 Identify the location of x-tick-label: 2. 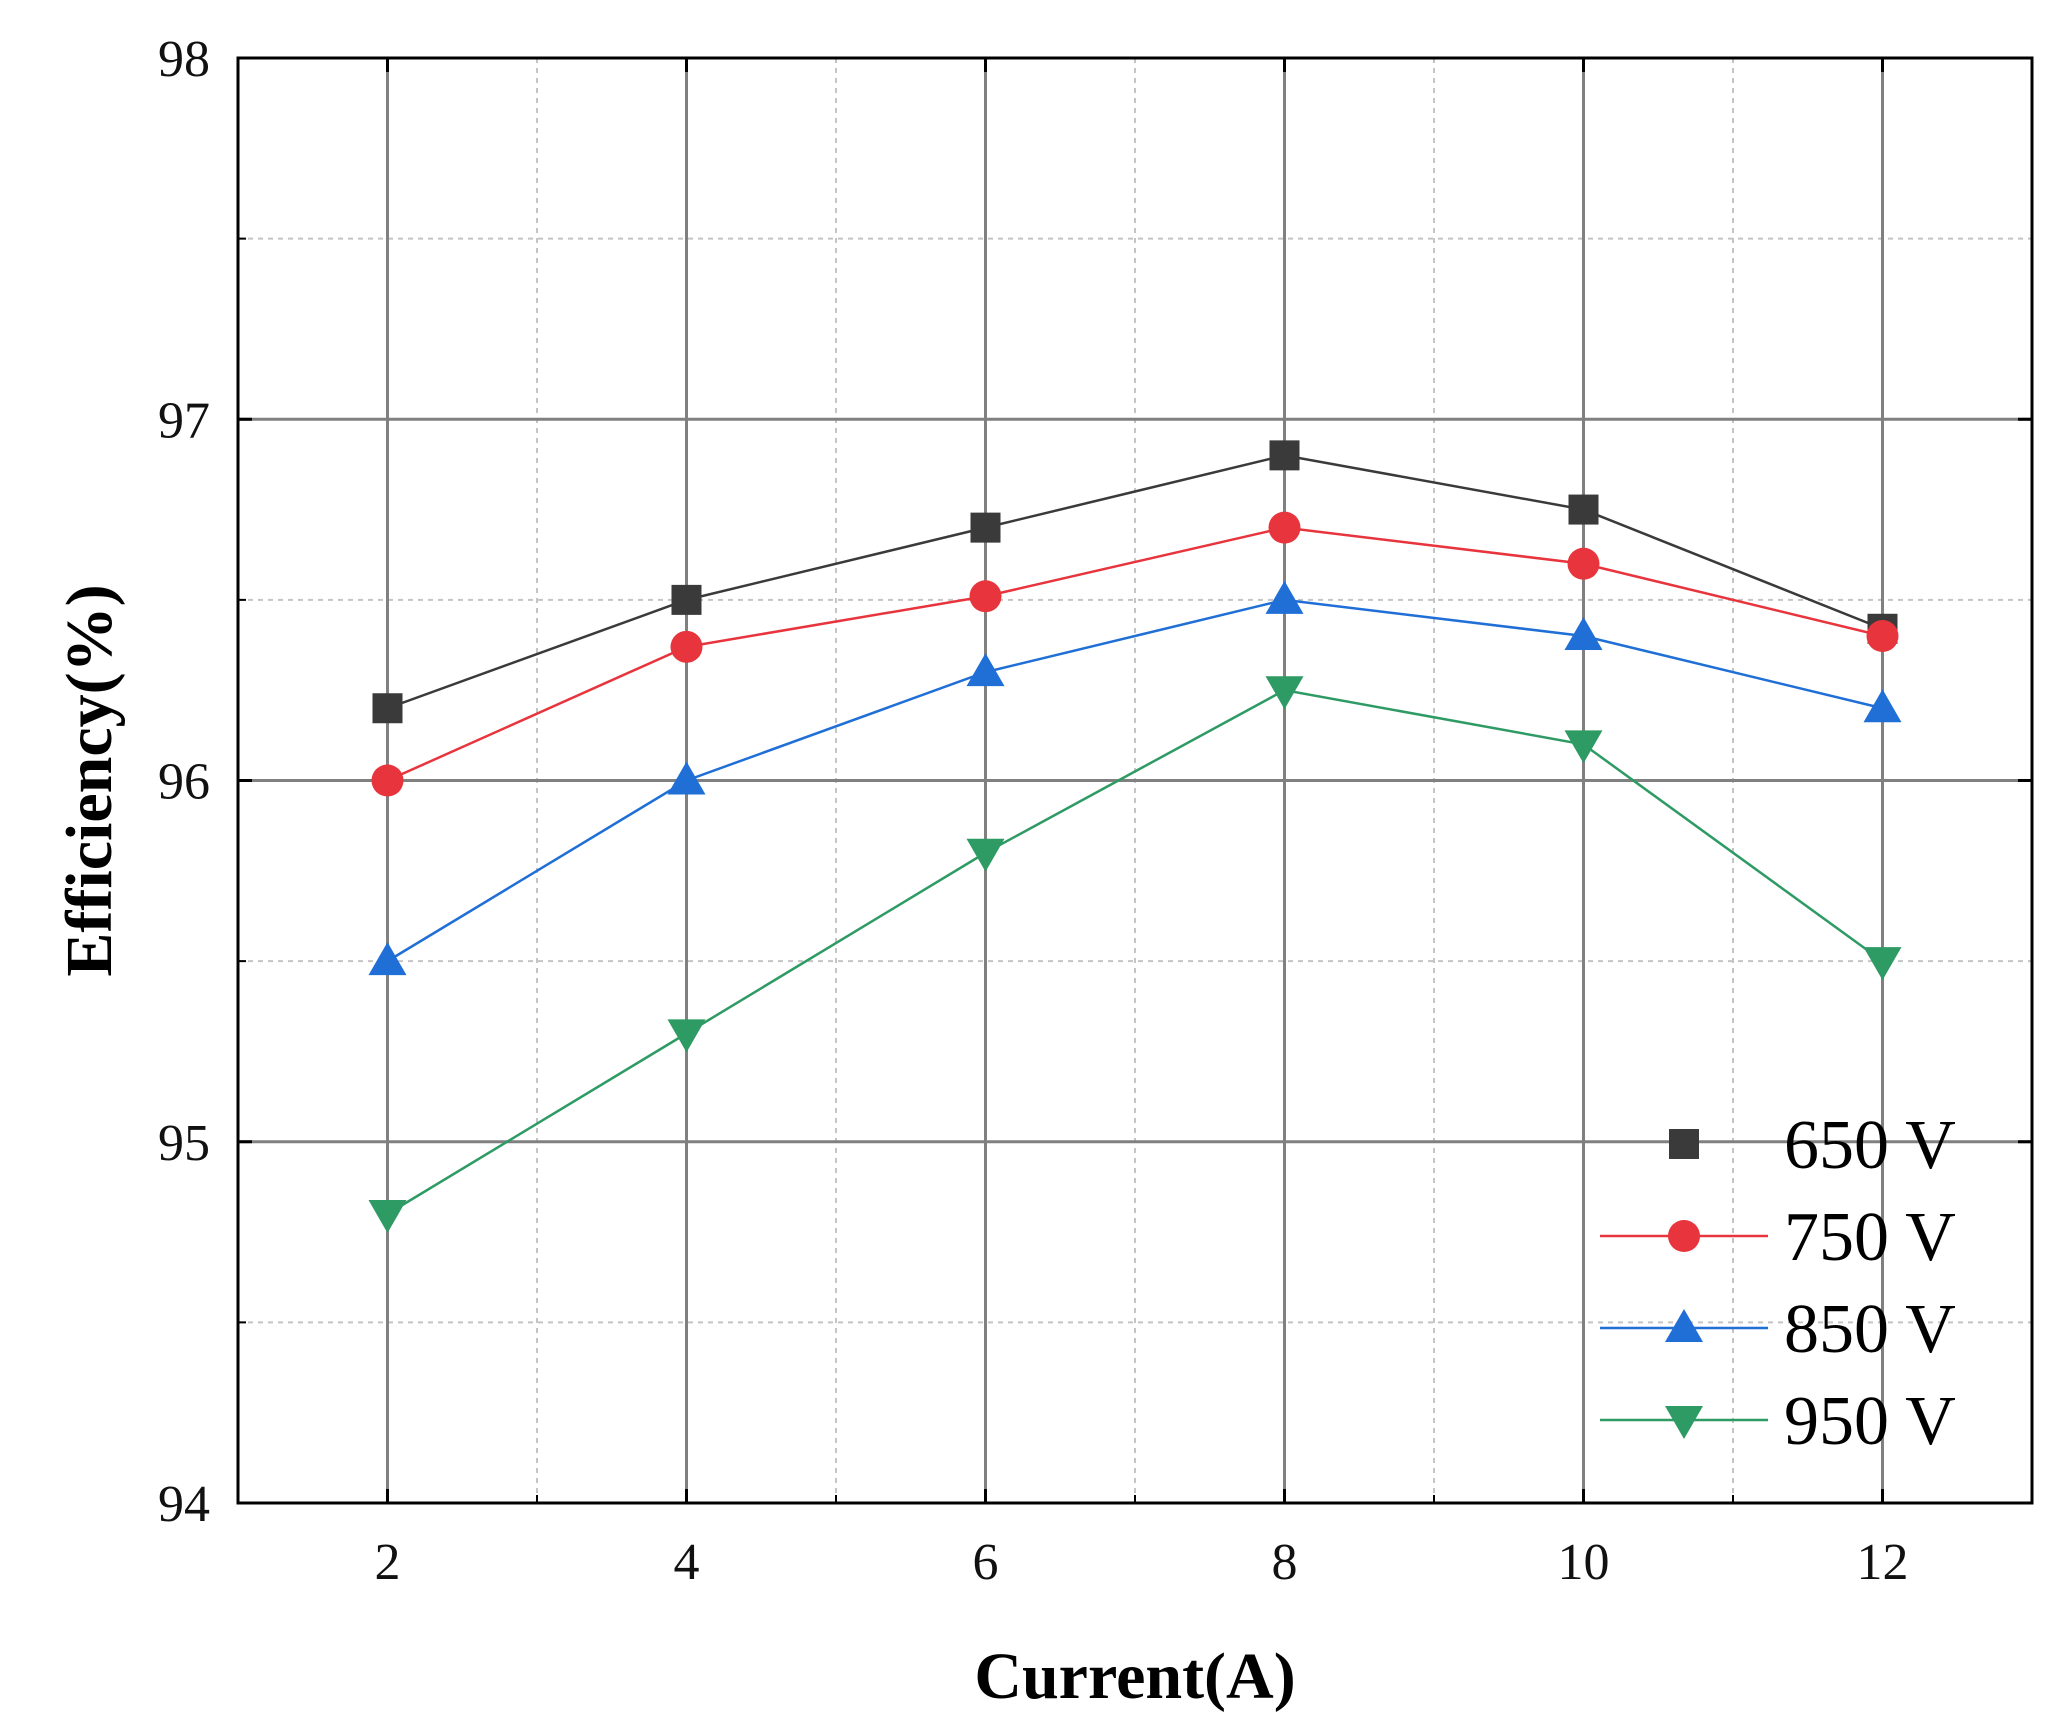
(388, 1562).